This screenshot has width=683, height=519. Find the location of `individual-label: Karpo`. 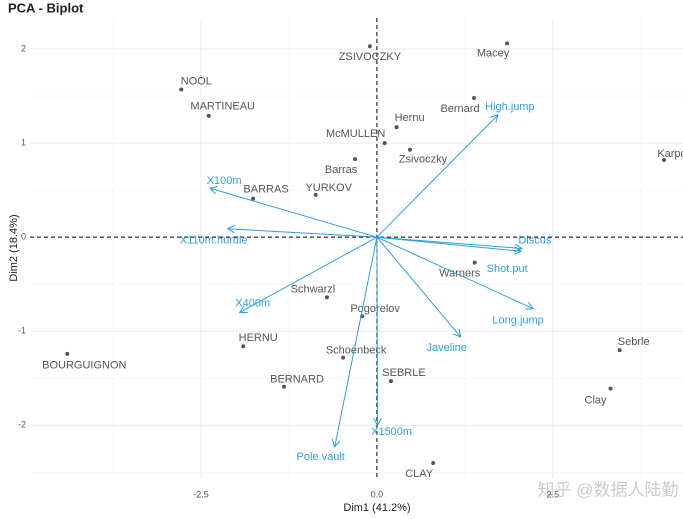

individual-label: Karpo is located at coordinates (670, 154).